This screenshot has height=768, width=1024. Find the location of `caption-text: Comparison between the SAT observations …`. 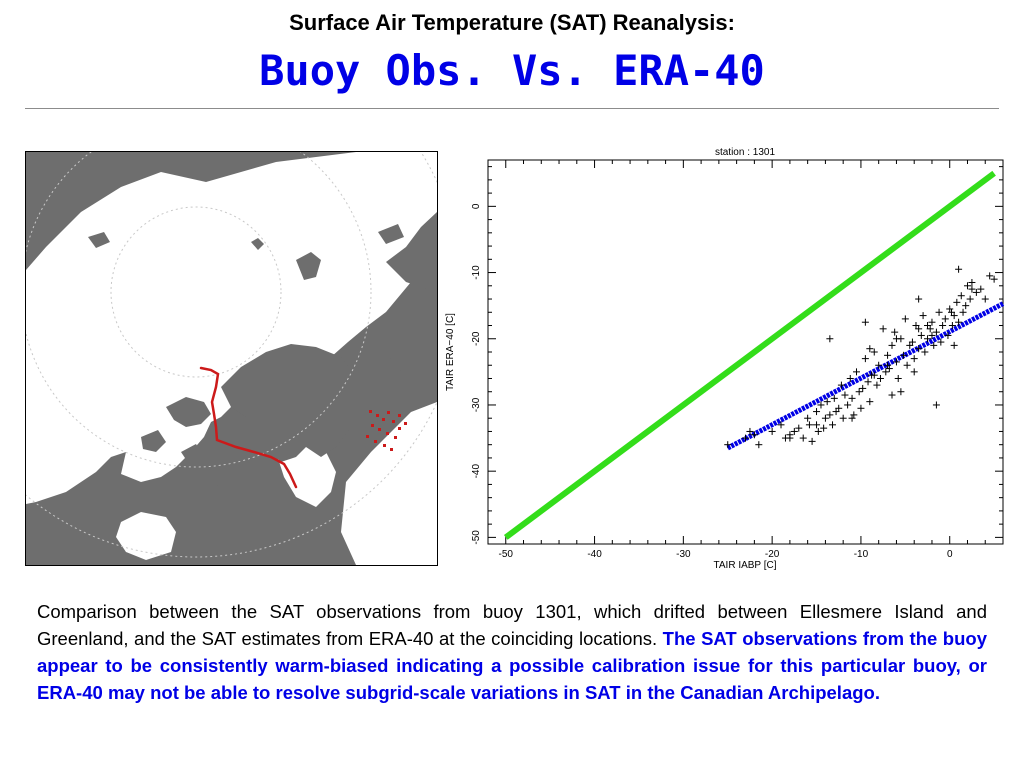

caption-text: Comparison between the SAT observations … is located at coordinates (512, 625).